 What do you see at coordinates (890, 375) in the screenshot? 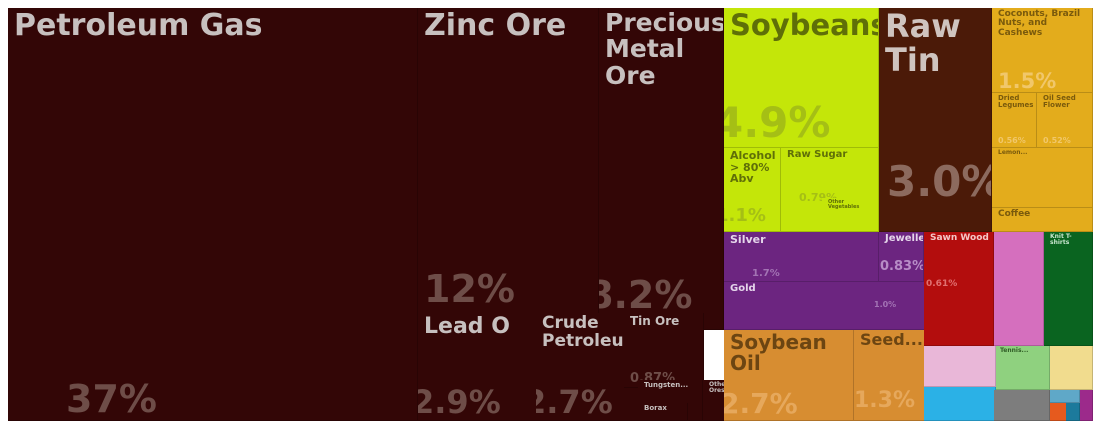
I see `treemap-tile-seed: Seed... 1.3%` at bounding box center [890, 375].